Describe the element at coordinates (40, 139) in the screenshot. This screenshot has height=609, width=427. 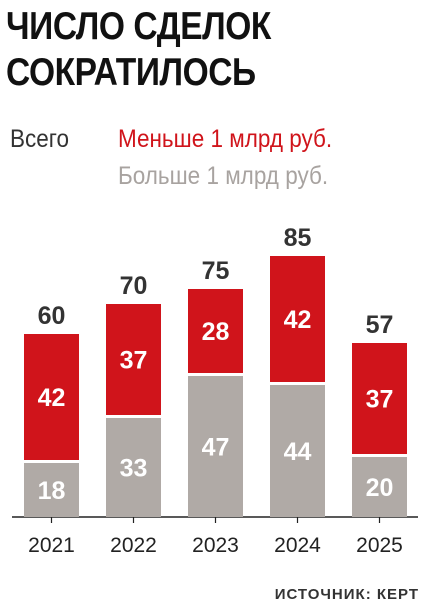
I see `legend-total-label: Всего` at that location.